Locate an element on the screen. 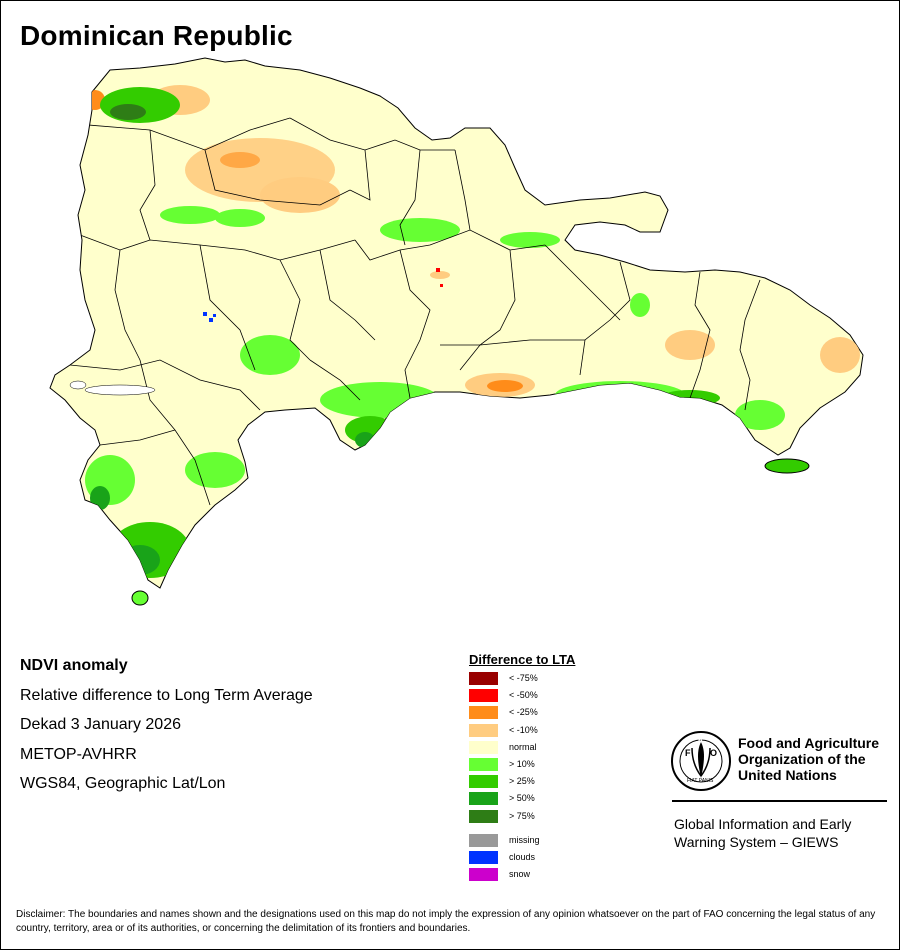 The width and height of the screenshot is (900, 950). legend-label: < -25% is located at coordinates (523, 712).